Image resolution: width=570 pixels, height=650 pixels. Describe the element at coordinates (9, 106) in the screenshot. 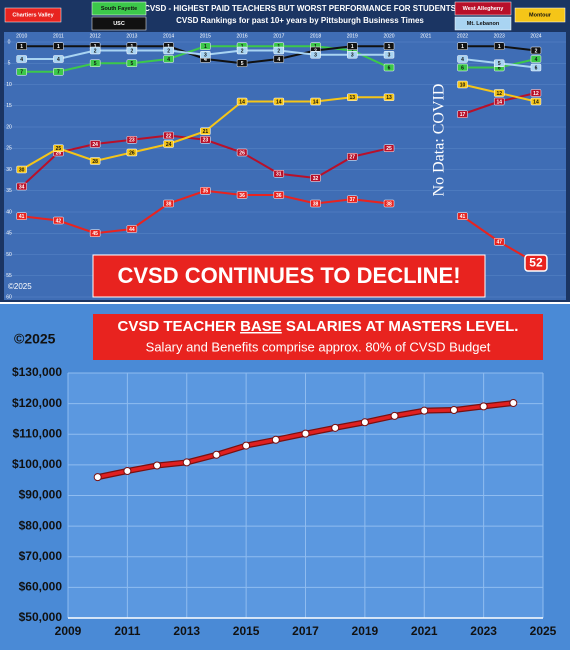

I see `y-tick-label: 15` at that location.